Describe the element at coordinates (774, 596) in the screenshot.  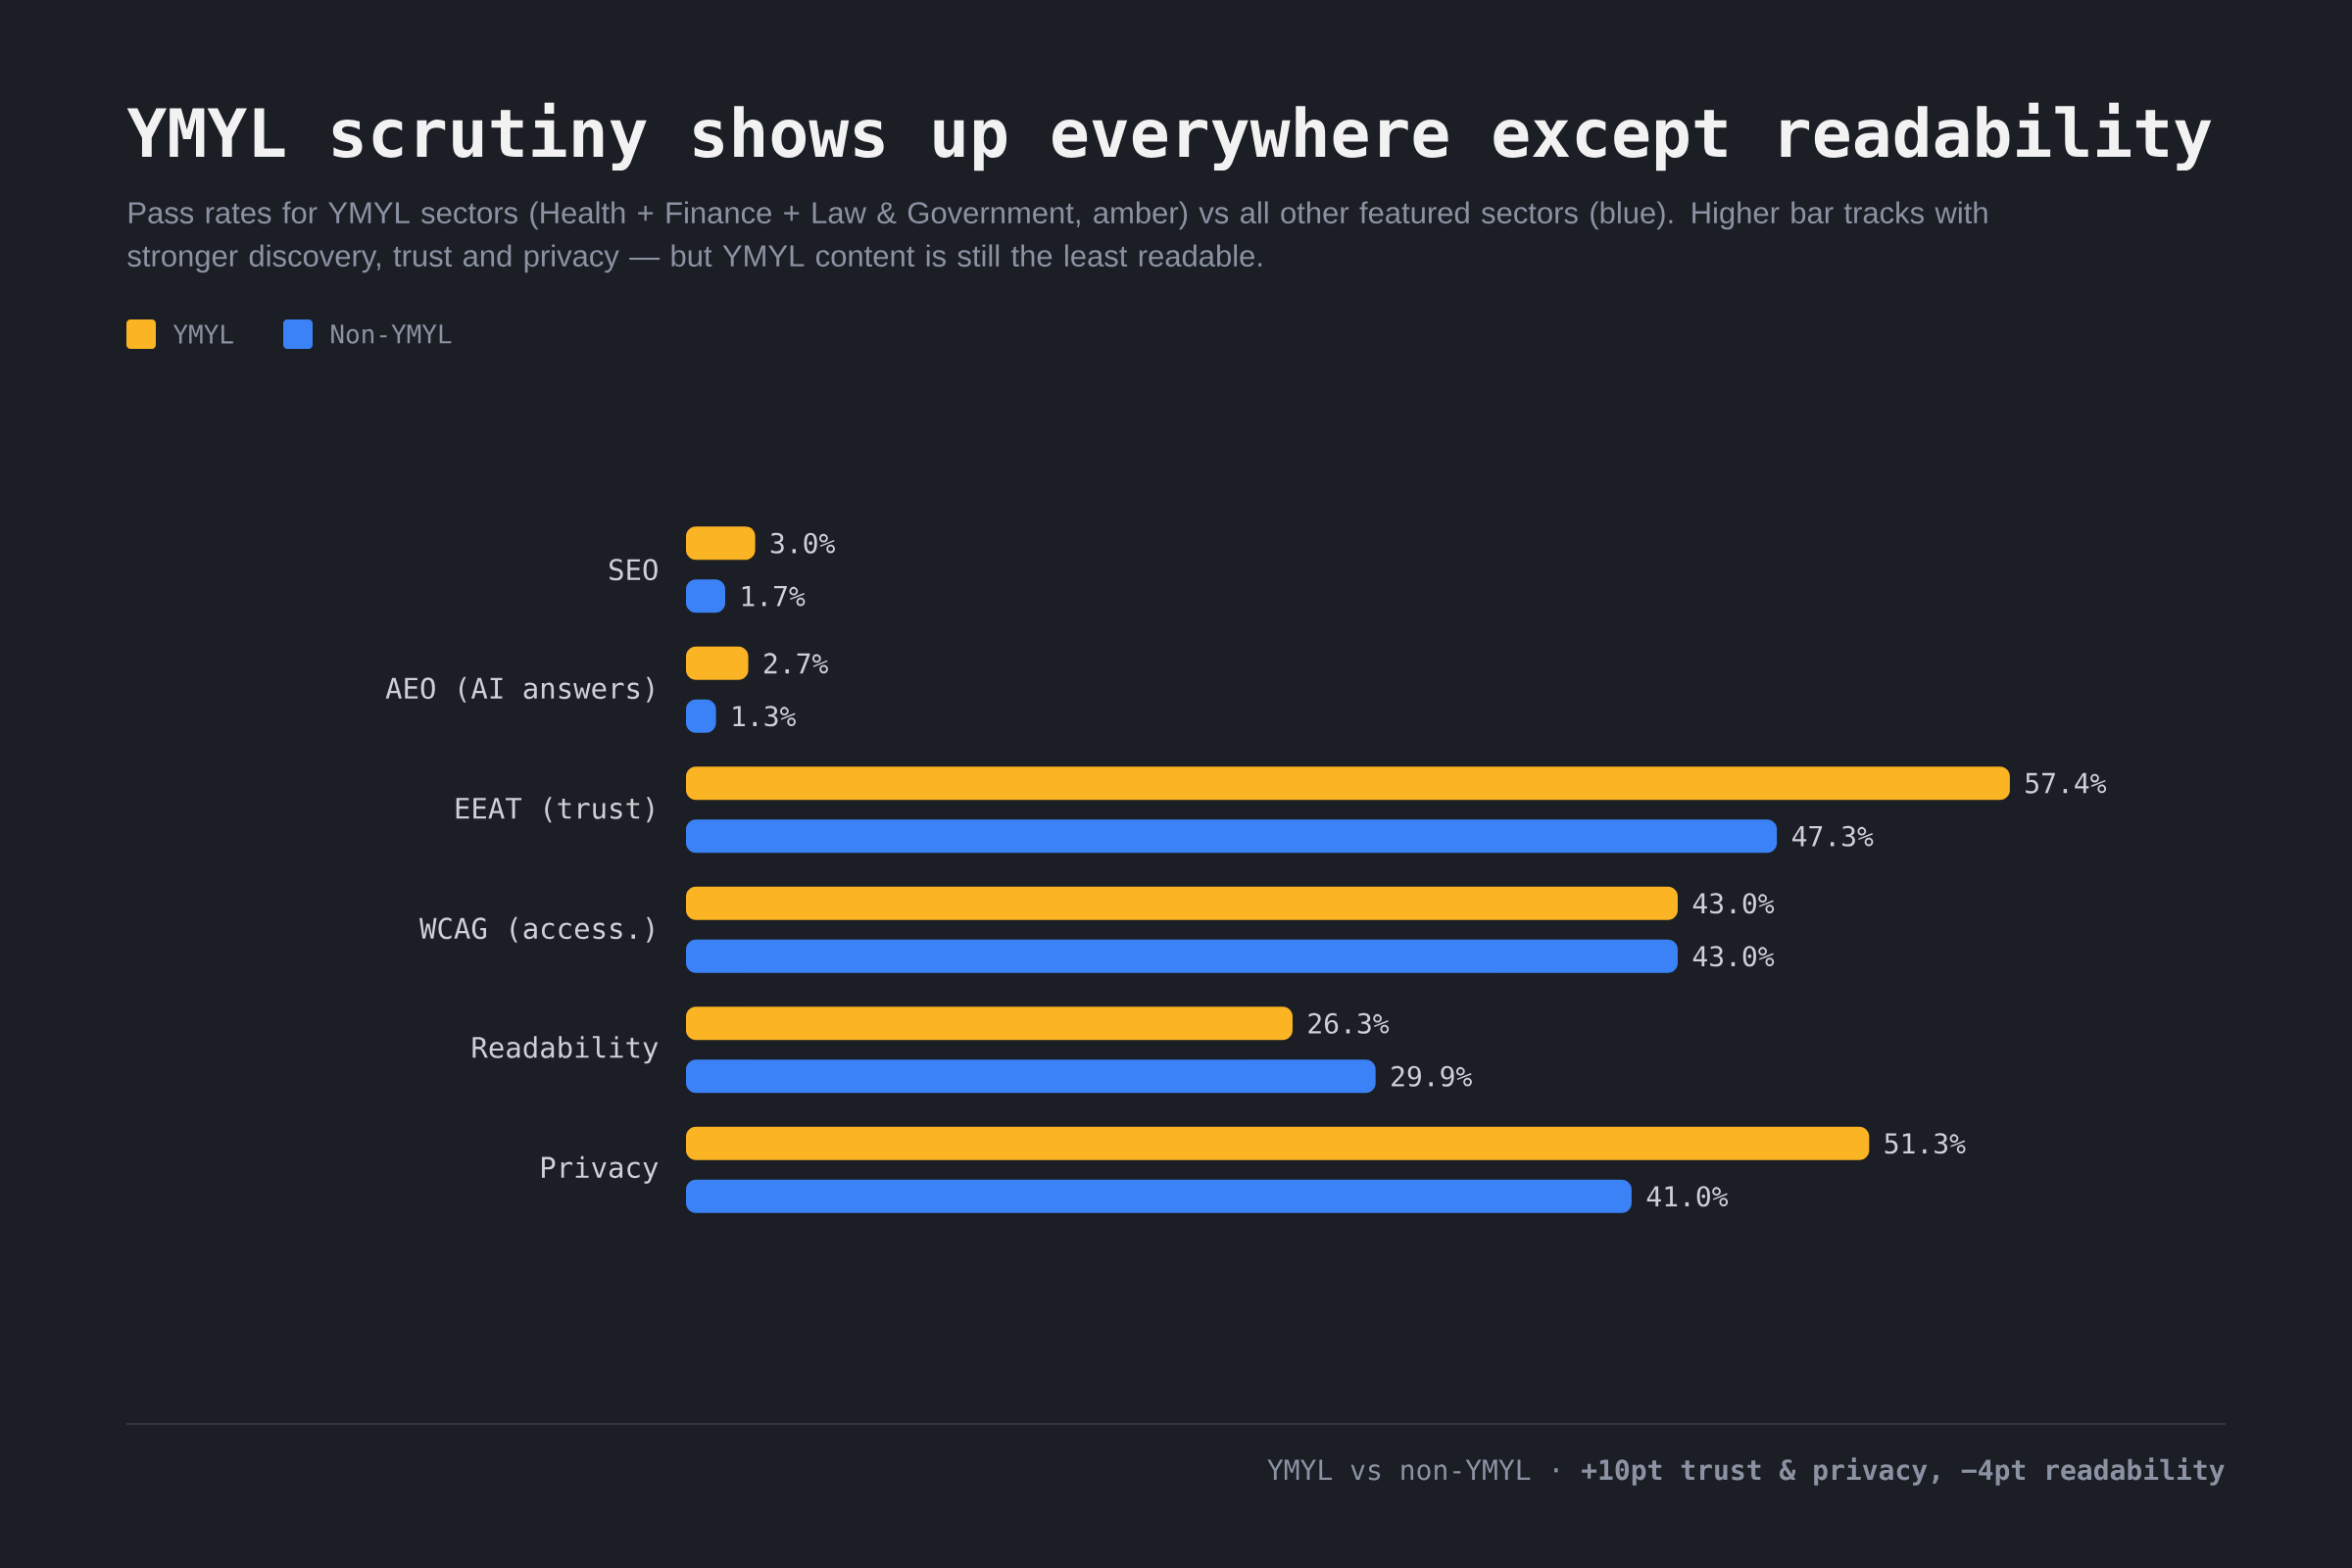
I see `data-label: 1.7%` at that location.